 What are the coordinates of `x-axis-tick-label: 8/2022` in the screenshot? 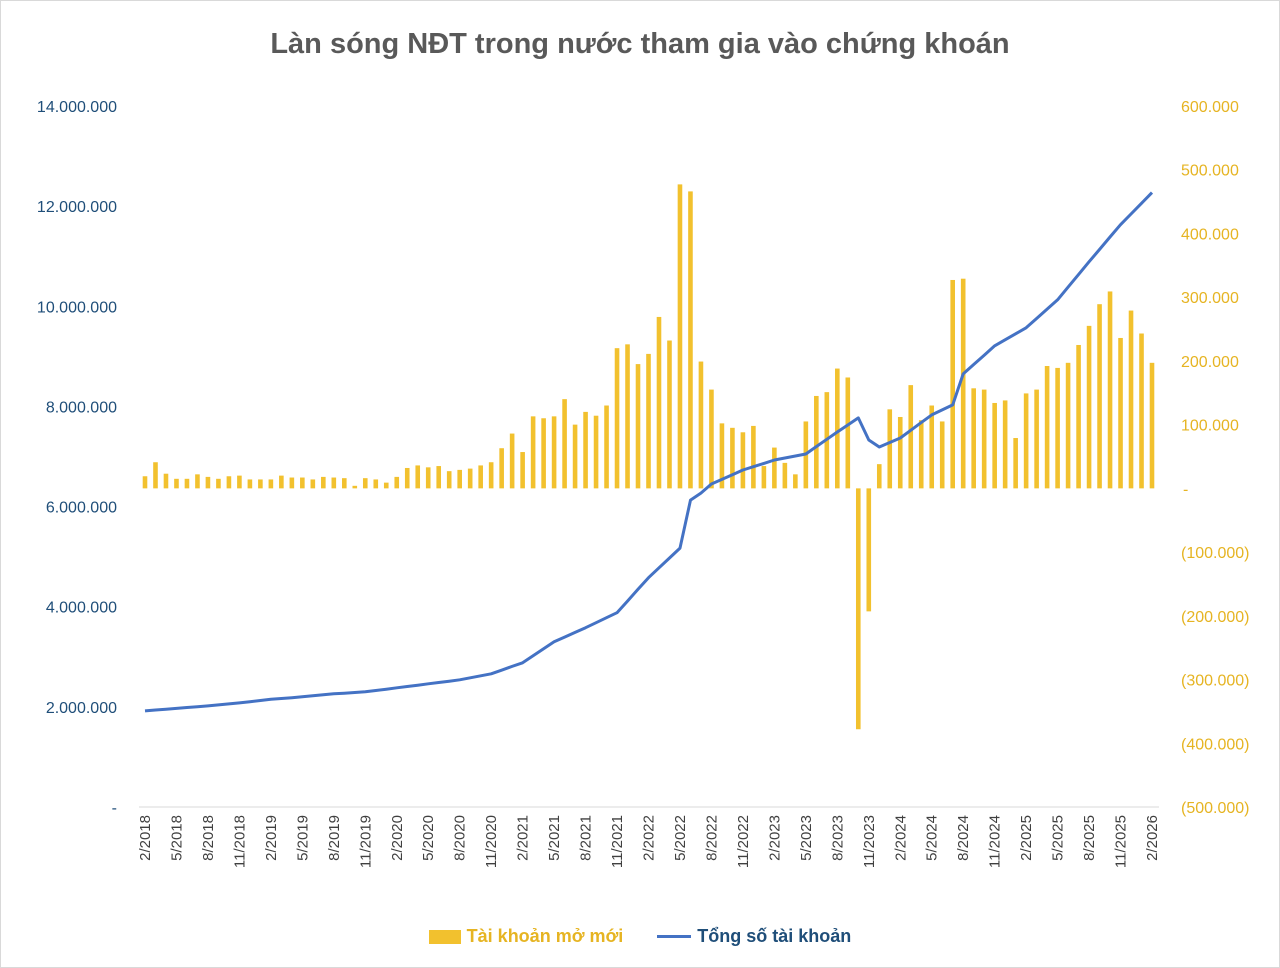 It's located at (711, 838).